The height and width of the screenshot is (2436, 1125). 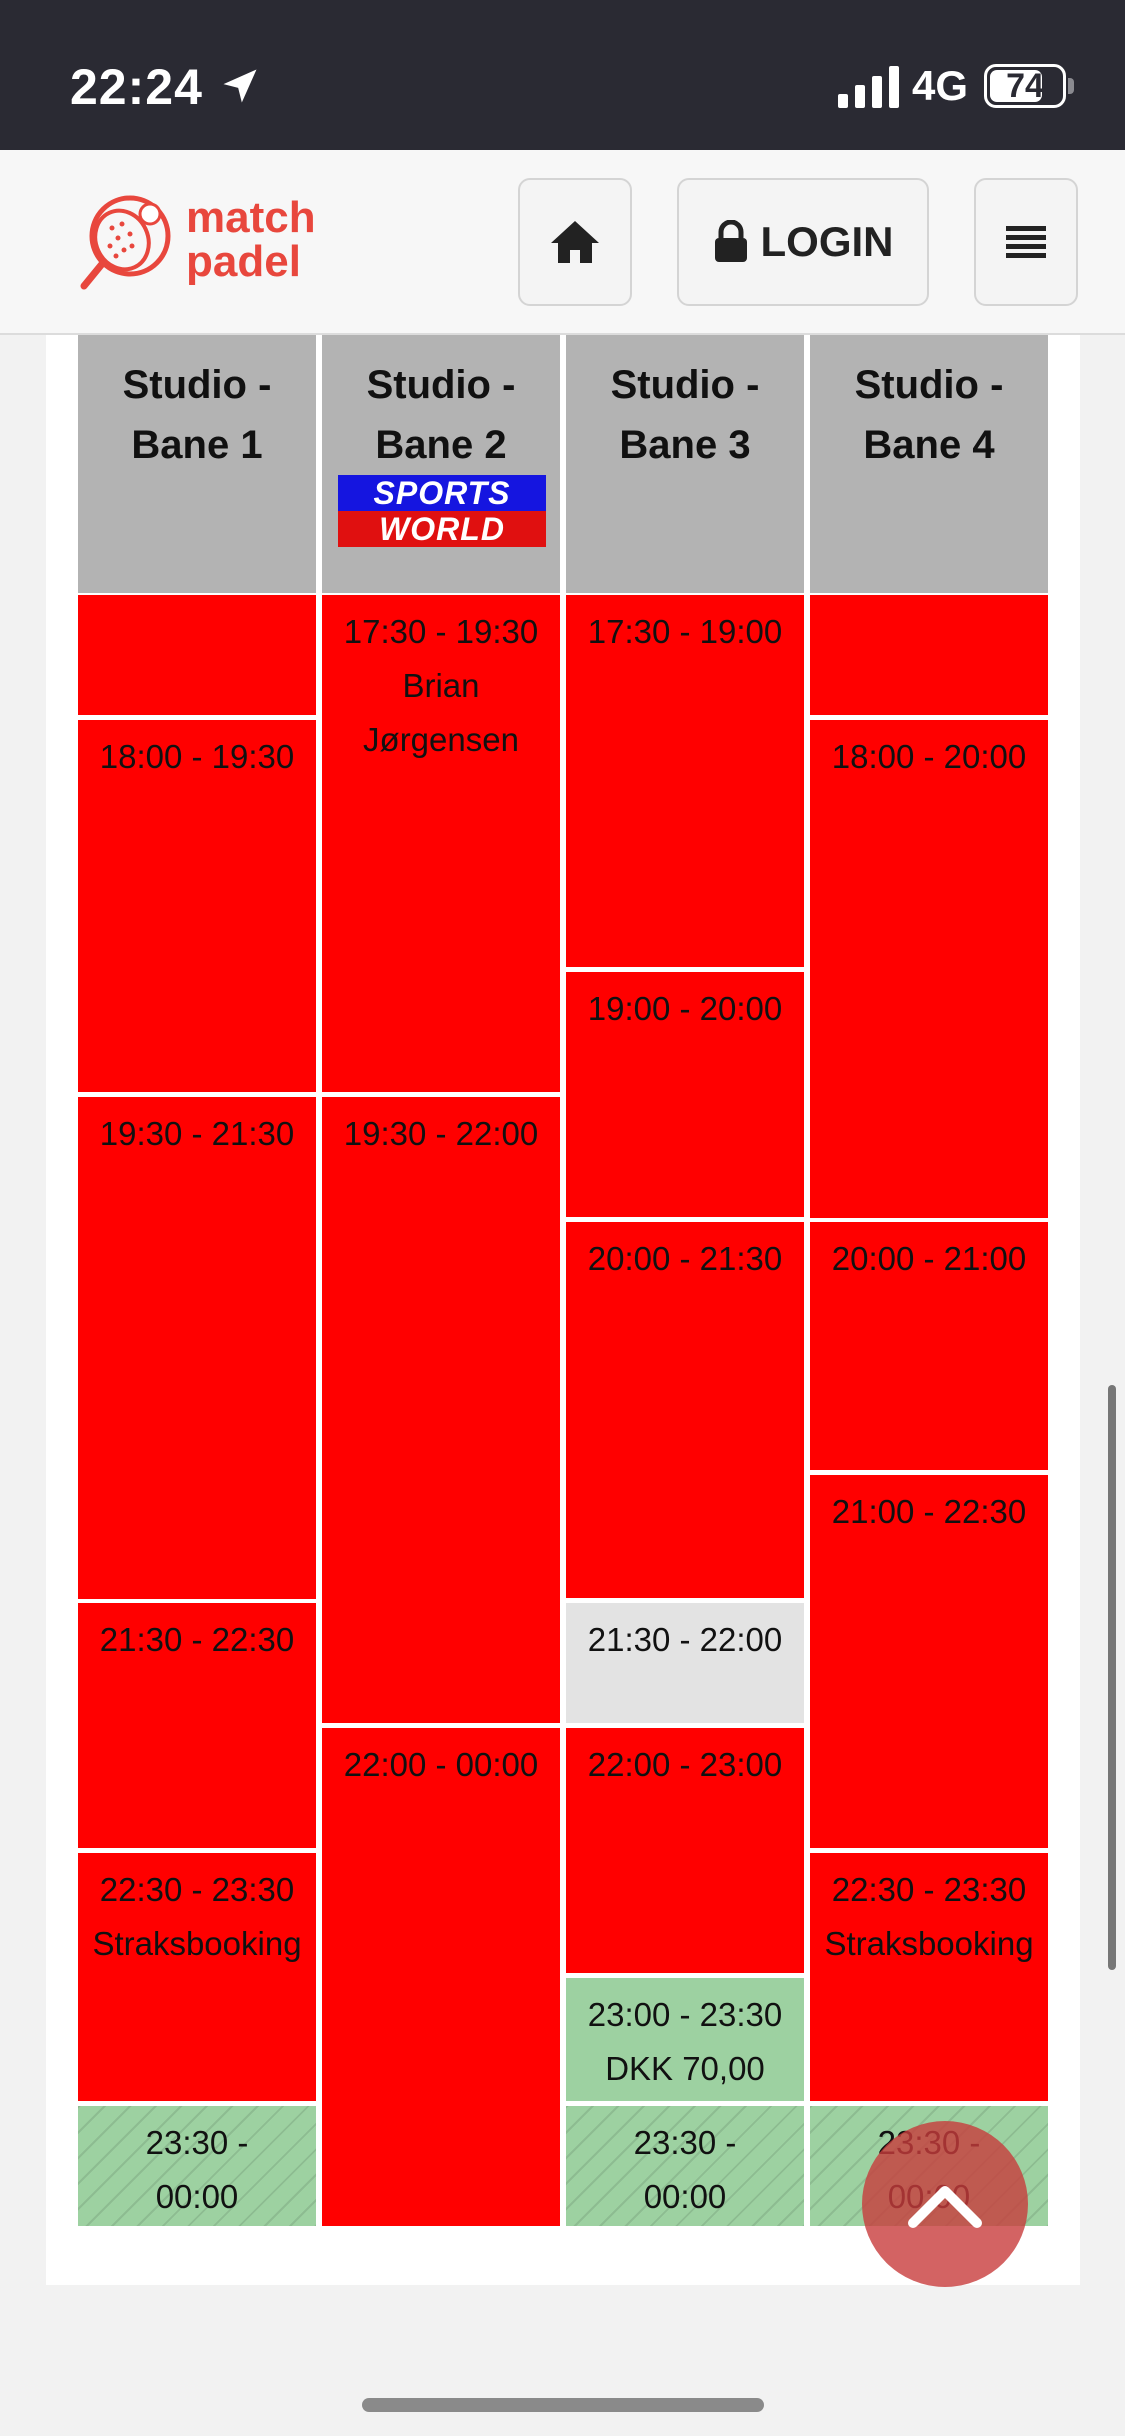 What do you see at coordinates (685, 1663) in the screenshot?
I see `slot-closed: 21:30 - 22:00` at bounding box center [685, 1663].